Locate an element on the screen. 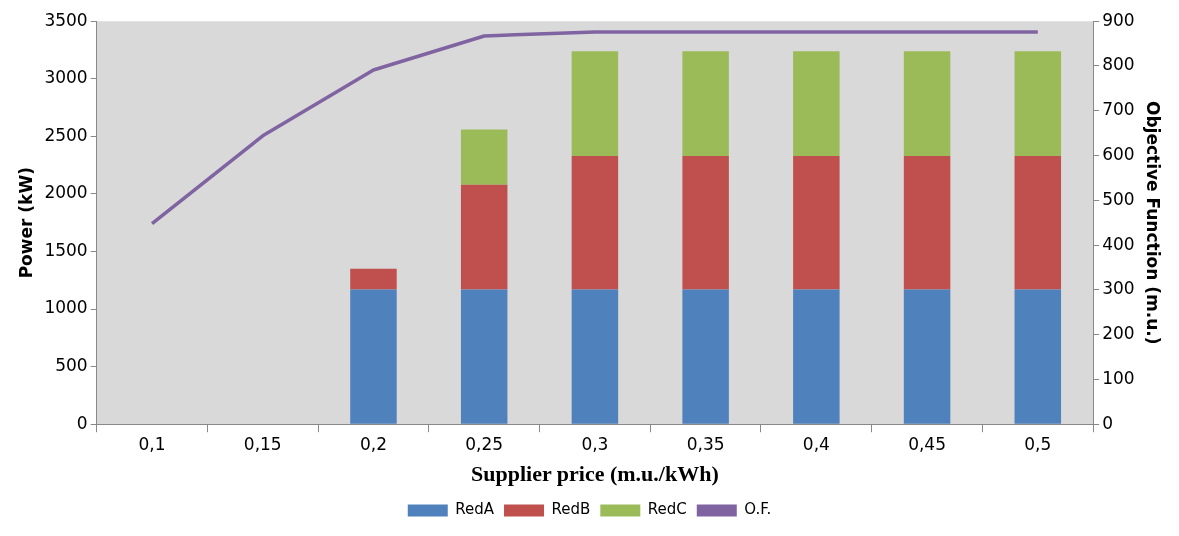  legend-label: RedA is located at coordinates (475, 509).